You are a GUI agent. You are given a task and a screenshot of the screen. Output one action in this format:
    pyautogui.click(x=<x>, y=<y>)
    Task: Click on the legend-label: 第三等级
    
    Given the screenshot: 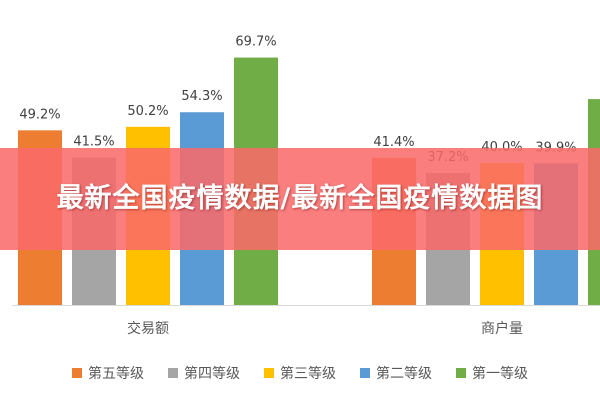 What is the action you would take?
    pyautogui.click(x=308, y=374)
    